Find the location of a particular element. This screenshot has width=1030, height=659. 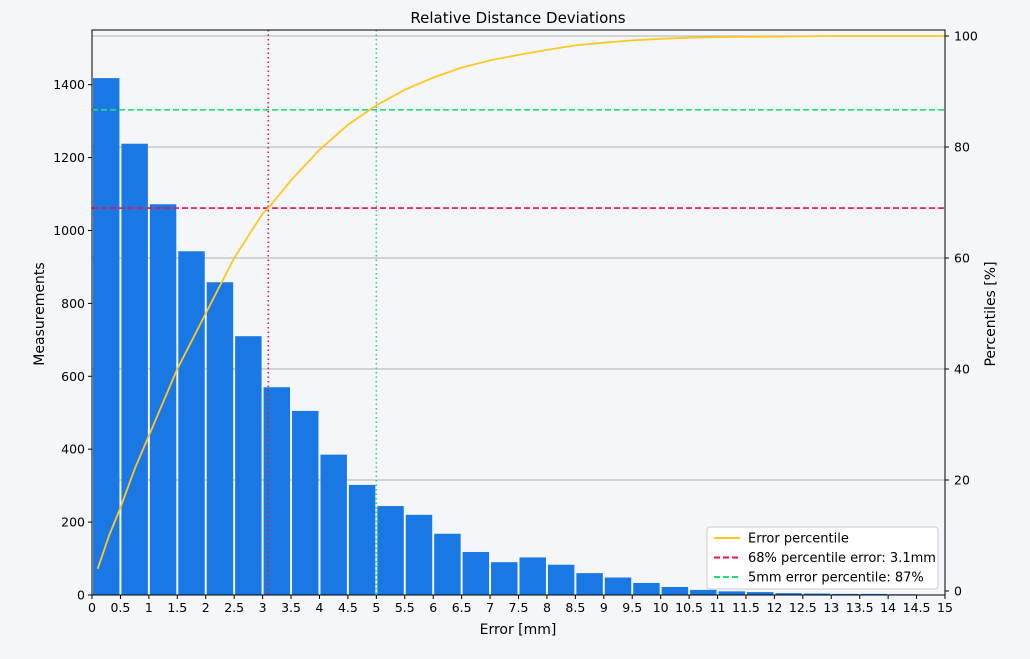

x-tick-label-13: 6.5 is located at coordinates (462, 607).